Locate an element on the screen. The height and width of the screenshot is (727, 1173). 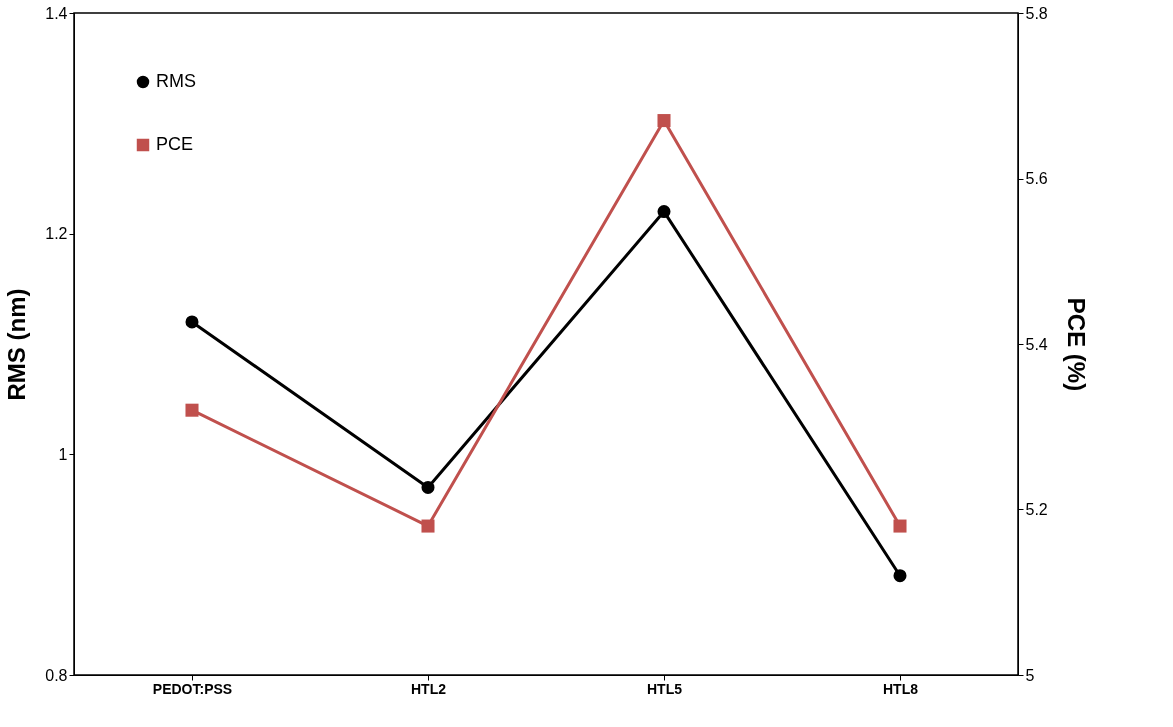
y-tick-label: 1 is located at coordinates (63, 454).